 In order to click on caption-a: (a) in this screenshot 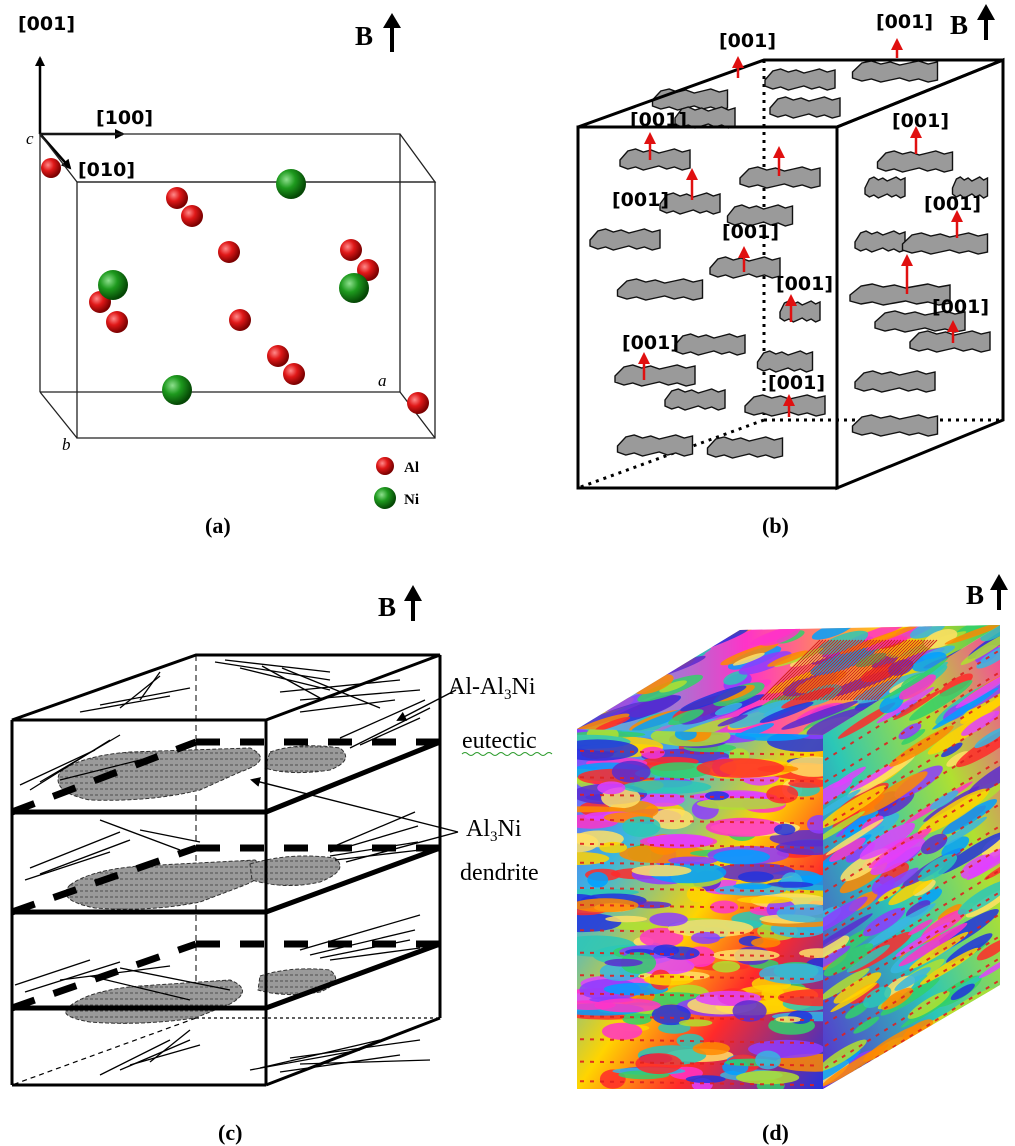, I will do `click(218, 525)`.